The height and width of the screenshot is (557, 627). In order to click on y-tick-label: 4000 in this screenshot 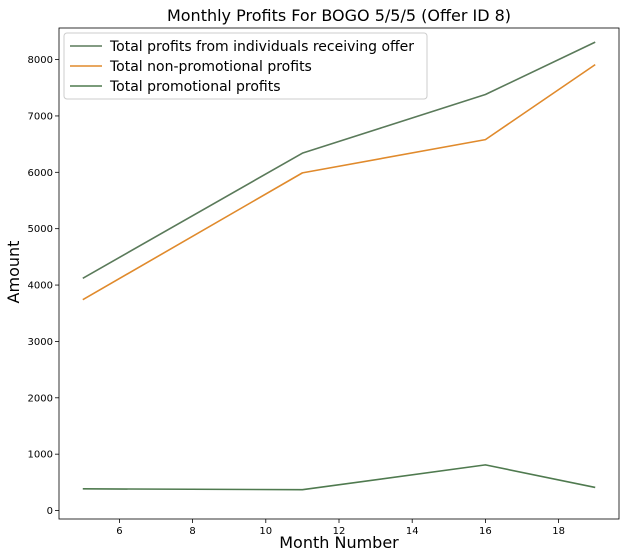, I will do `click(40, 286)`.